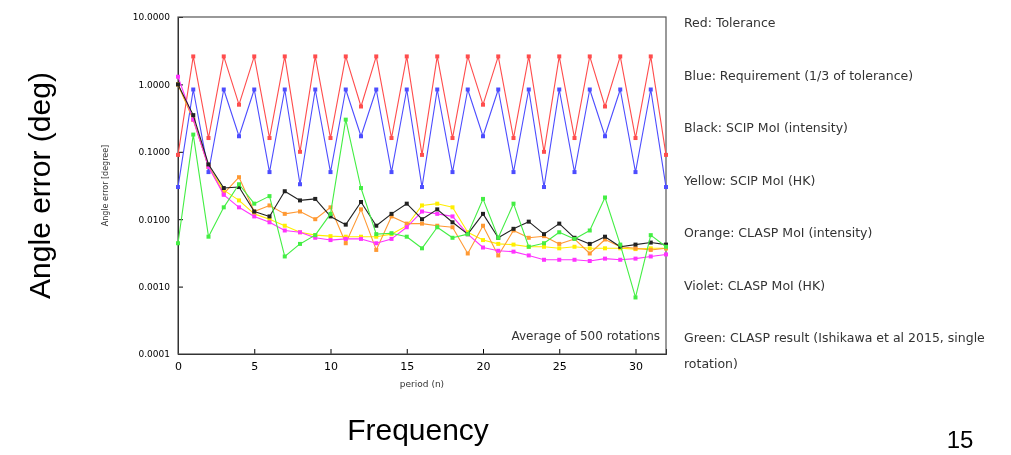 Image resolution: width=1011 pixels, height=455 pixels. What do you see at coordinates (154, 286) in the screenshot?
I see `y-tick-label: 0.0010` at bounding box center [154, 286].